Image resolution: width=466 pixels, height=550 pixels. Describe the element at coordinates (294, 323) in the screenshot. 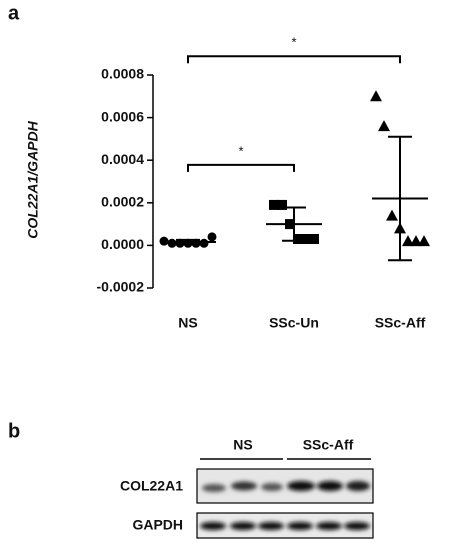

I see `x-tick-label: SSc-Un` at that location.